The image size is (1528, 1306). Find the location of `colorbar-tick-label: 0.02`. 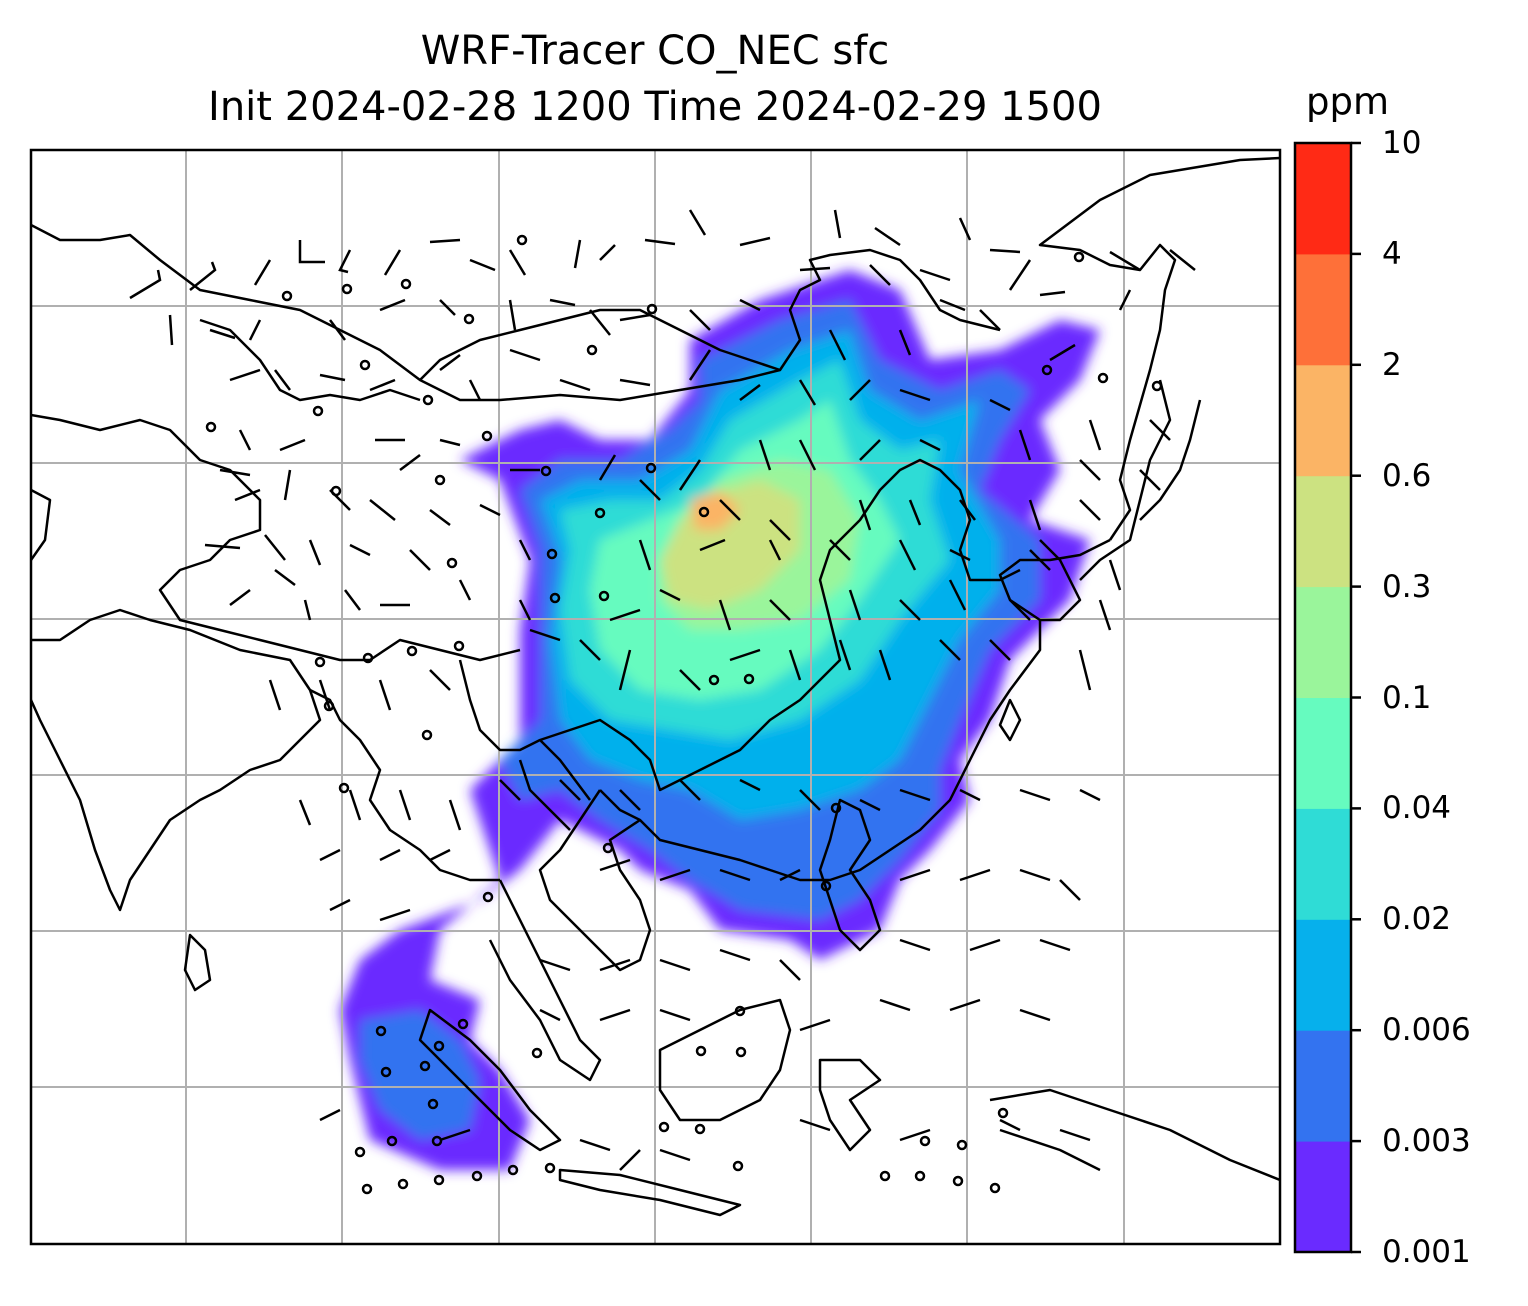

colorbar-tick-label: 0.02 is located at coordinates (1417, 919).